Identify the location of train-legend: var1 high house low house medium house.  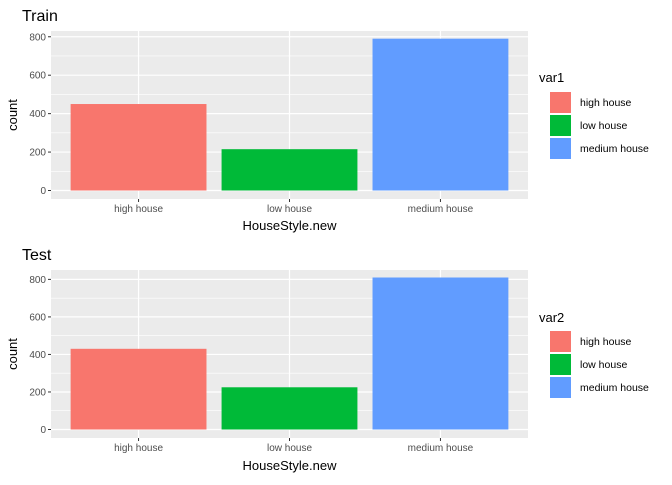
(594, 114).